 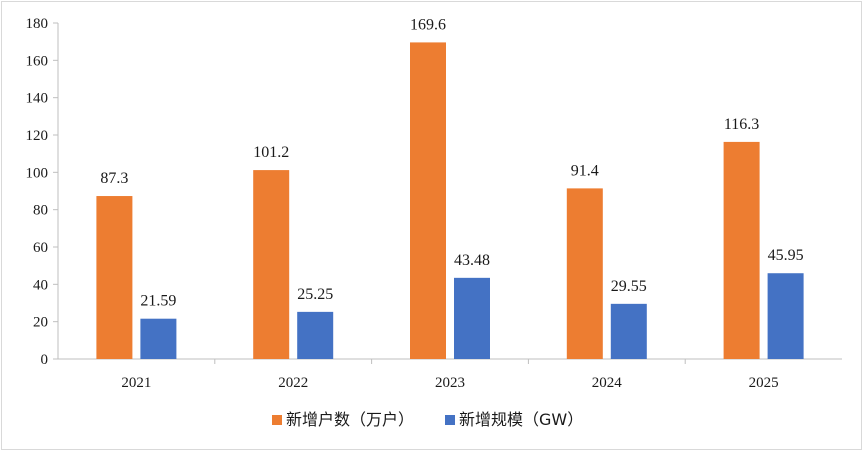 What do you see at coordinates (40, 211) in the screenshot?
I see `y-tick-label: 80` at bounding box center [40, 211].